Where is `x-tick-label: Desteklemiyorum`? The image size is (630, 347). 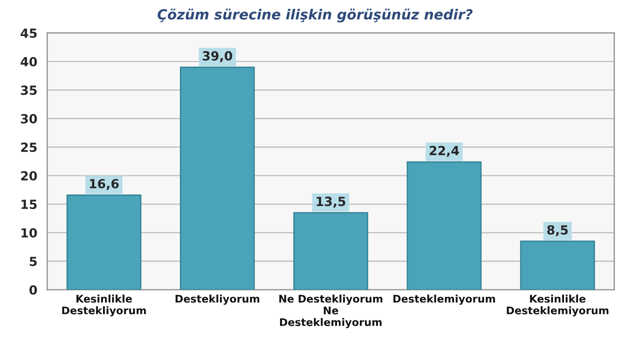
x-tick-label: Desteklemiyorum is located at coordinates (444, 299).